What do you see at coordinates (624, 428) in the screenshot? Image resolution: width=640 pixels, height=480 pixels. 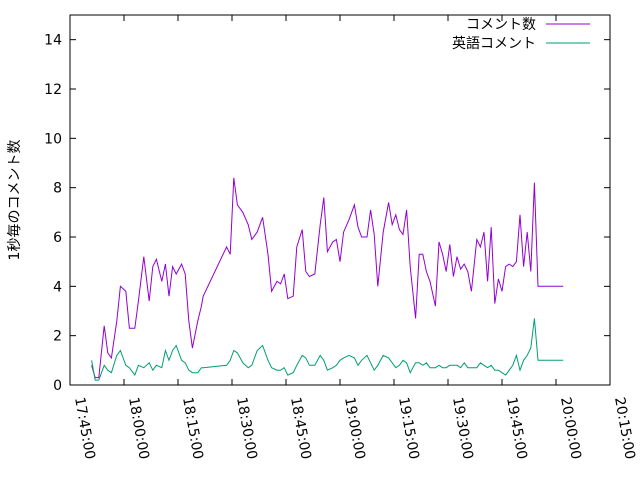 I see `x-tick-label: 20:15:00` at bounding box center [624, 428].